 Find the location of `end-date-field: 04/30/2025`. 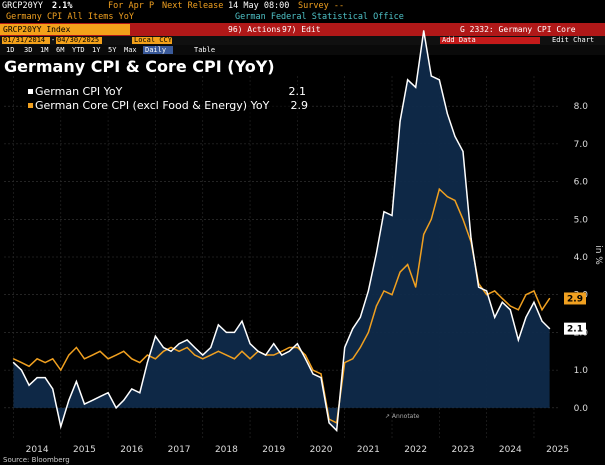

end-date-field: 04/30/2025 is located at coordinates (79, 40).